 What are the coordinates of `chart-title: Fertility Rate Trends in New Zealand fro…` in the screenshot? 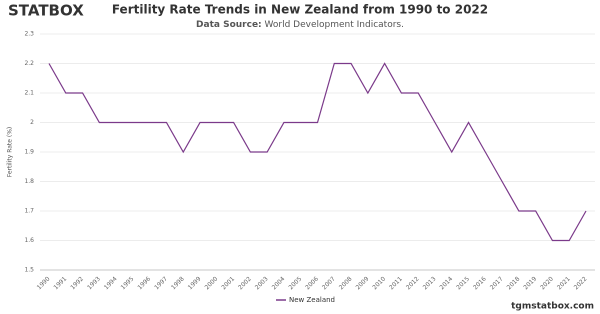 It's located at (300, 10).